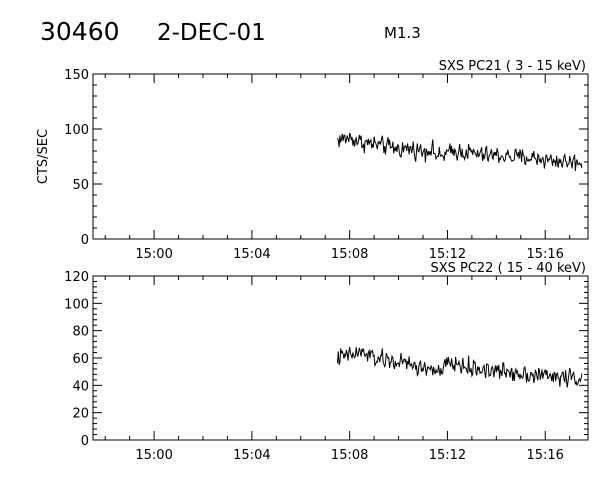  What do you see at coordinates (80, 359) in the screenshot?
I see `y-tick-label: 60` at bounding box center [80, 359].